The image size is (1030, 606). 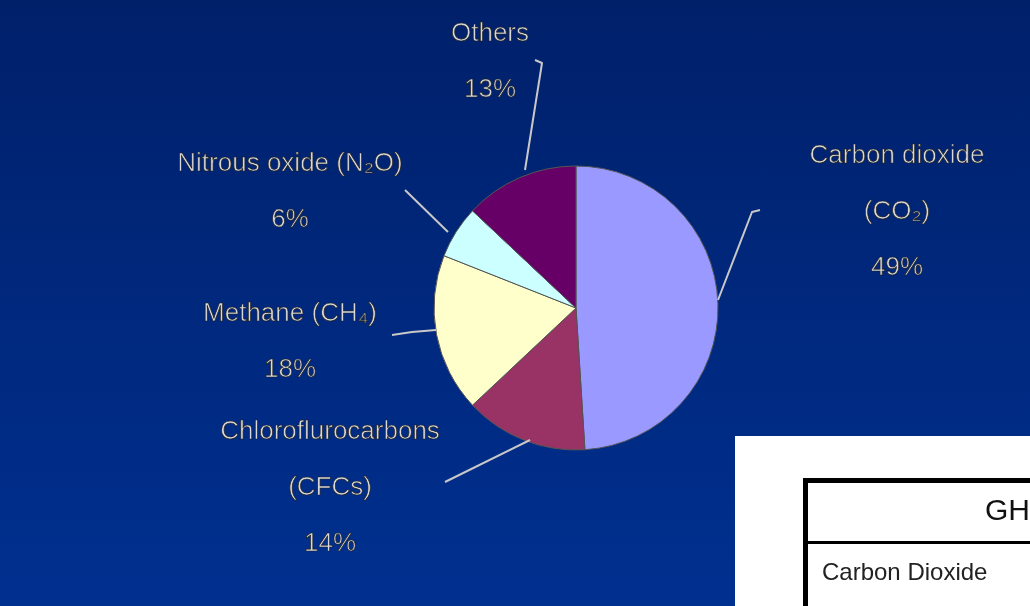 I want to click on data-label: 49%, so click(x=897, y=266).